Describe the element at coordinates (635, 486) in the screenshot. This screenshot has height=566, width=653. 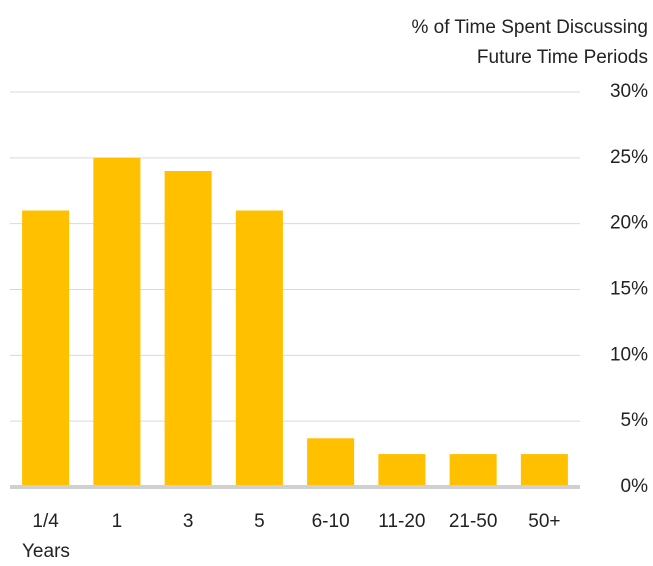
I see `y-tick-label: 0%` at that location.